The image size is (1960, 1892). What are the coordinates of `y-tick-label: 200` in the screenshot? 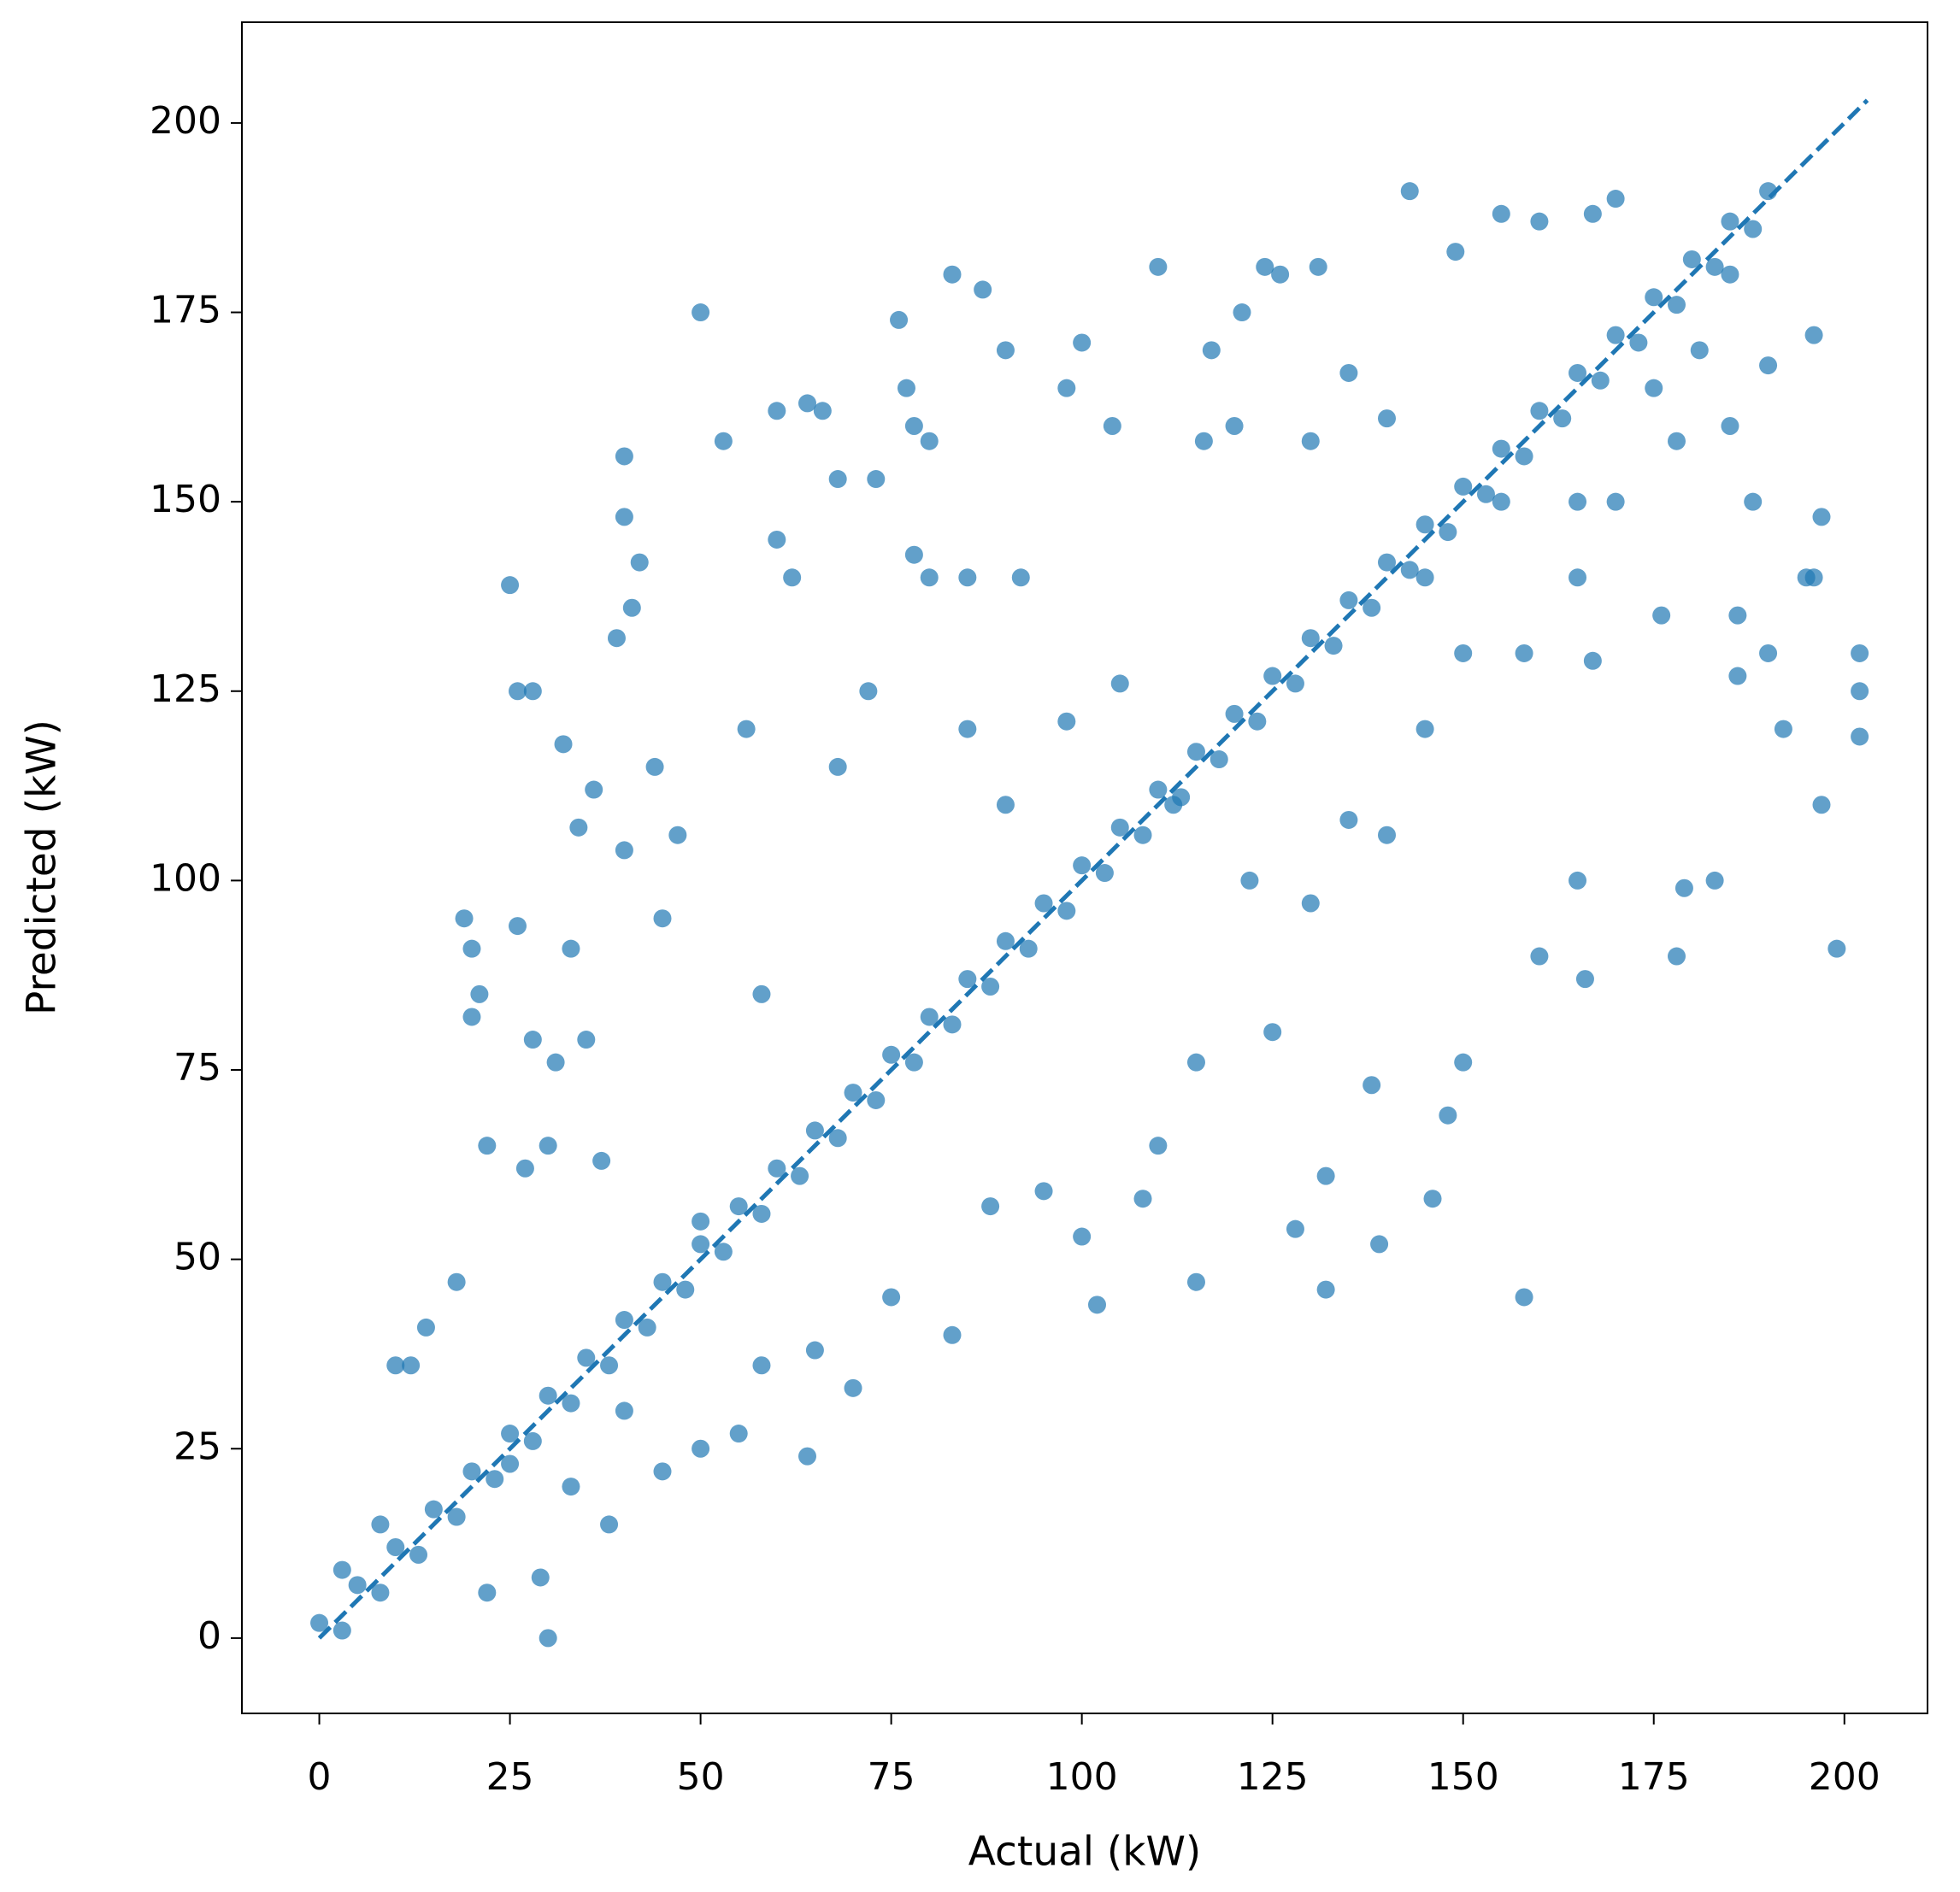 It's located at (186, 121).